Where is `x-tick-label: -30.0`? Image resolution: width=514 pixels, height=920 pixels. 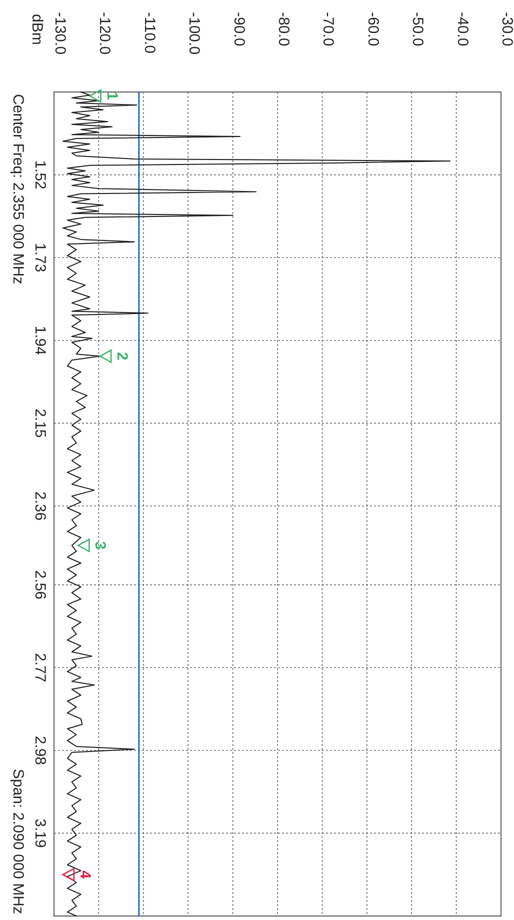 x-tick-label: -30.0 is located at coordinates (506, 29).